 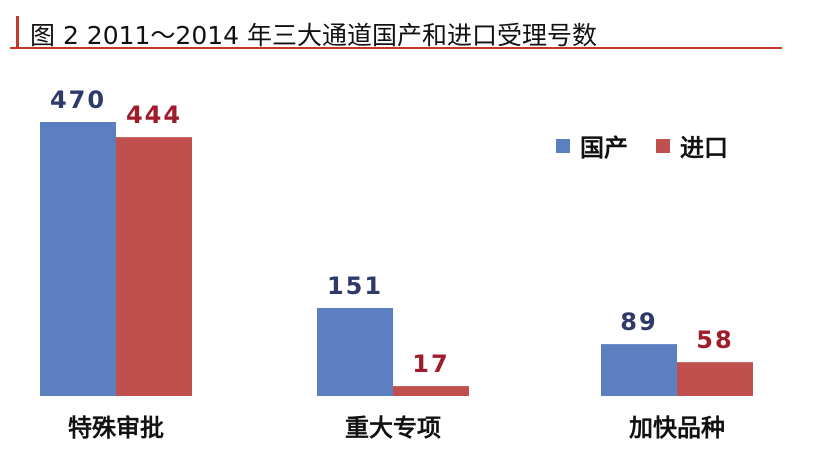 What do you see at coordinates (116, 428) in the screenshot?
I see `category-label-0: 特殊审批` at bounding box center [116, 428].